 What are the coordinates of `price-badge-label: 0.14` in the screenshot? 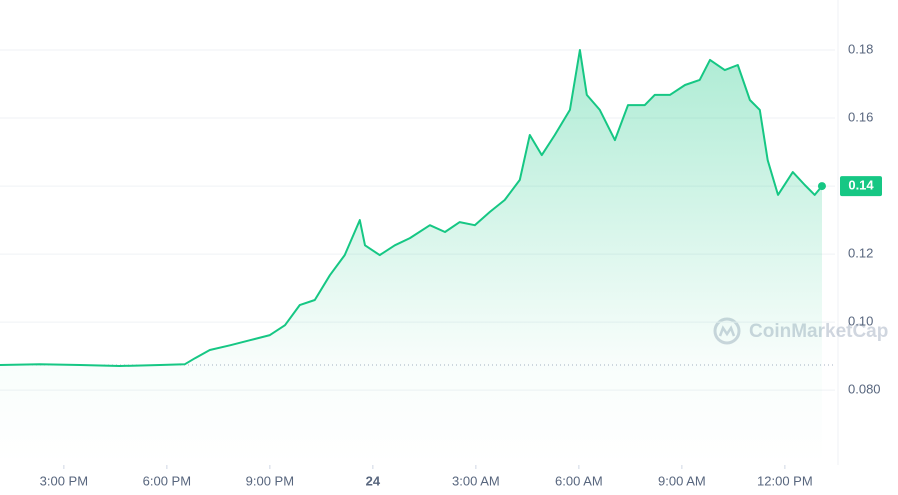 It's located at (861, 185).